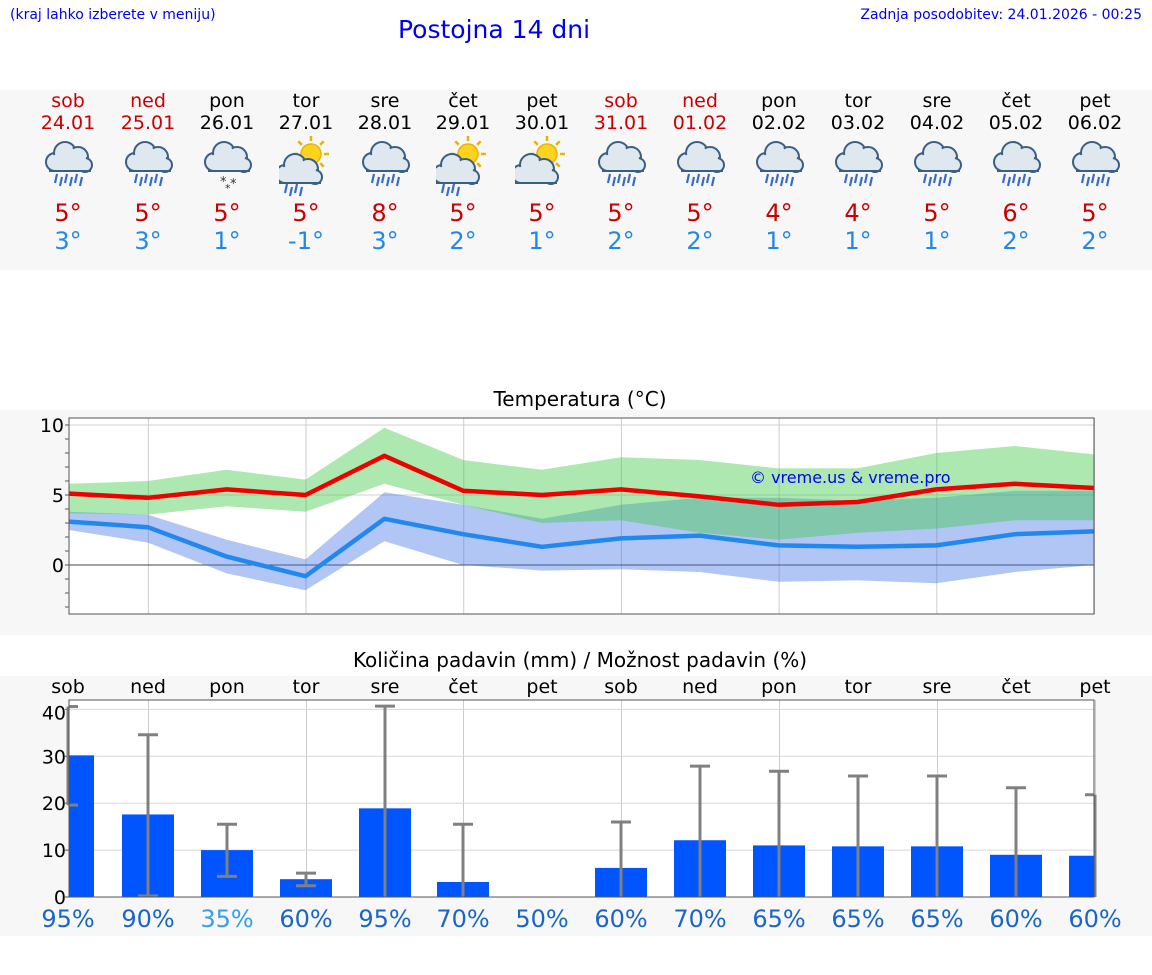  What do you see at coordinates (699, 919) in the screenshot?
I see `precip-chance-label: 70%` at bounding box center [699, 919].